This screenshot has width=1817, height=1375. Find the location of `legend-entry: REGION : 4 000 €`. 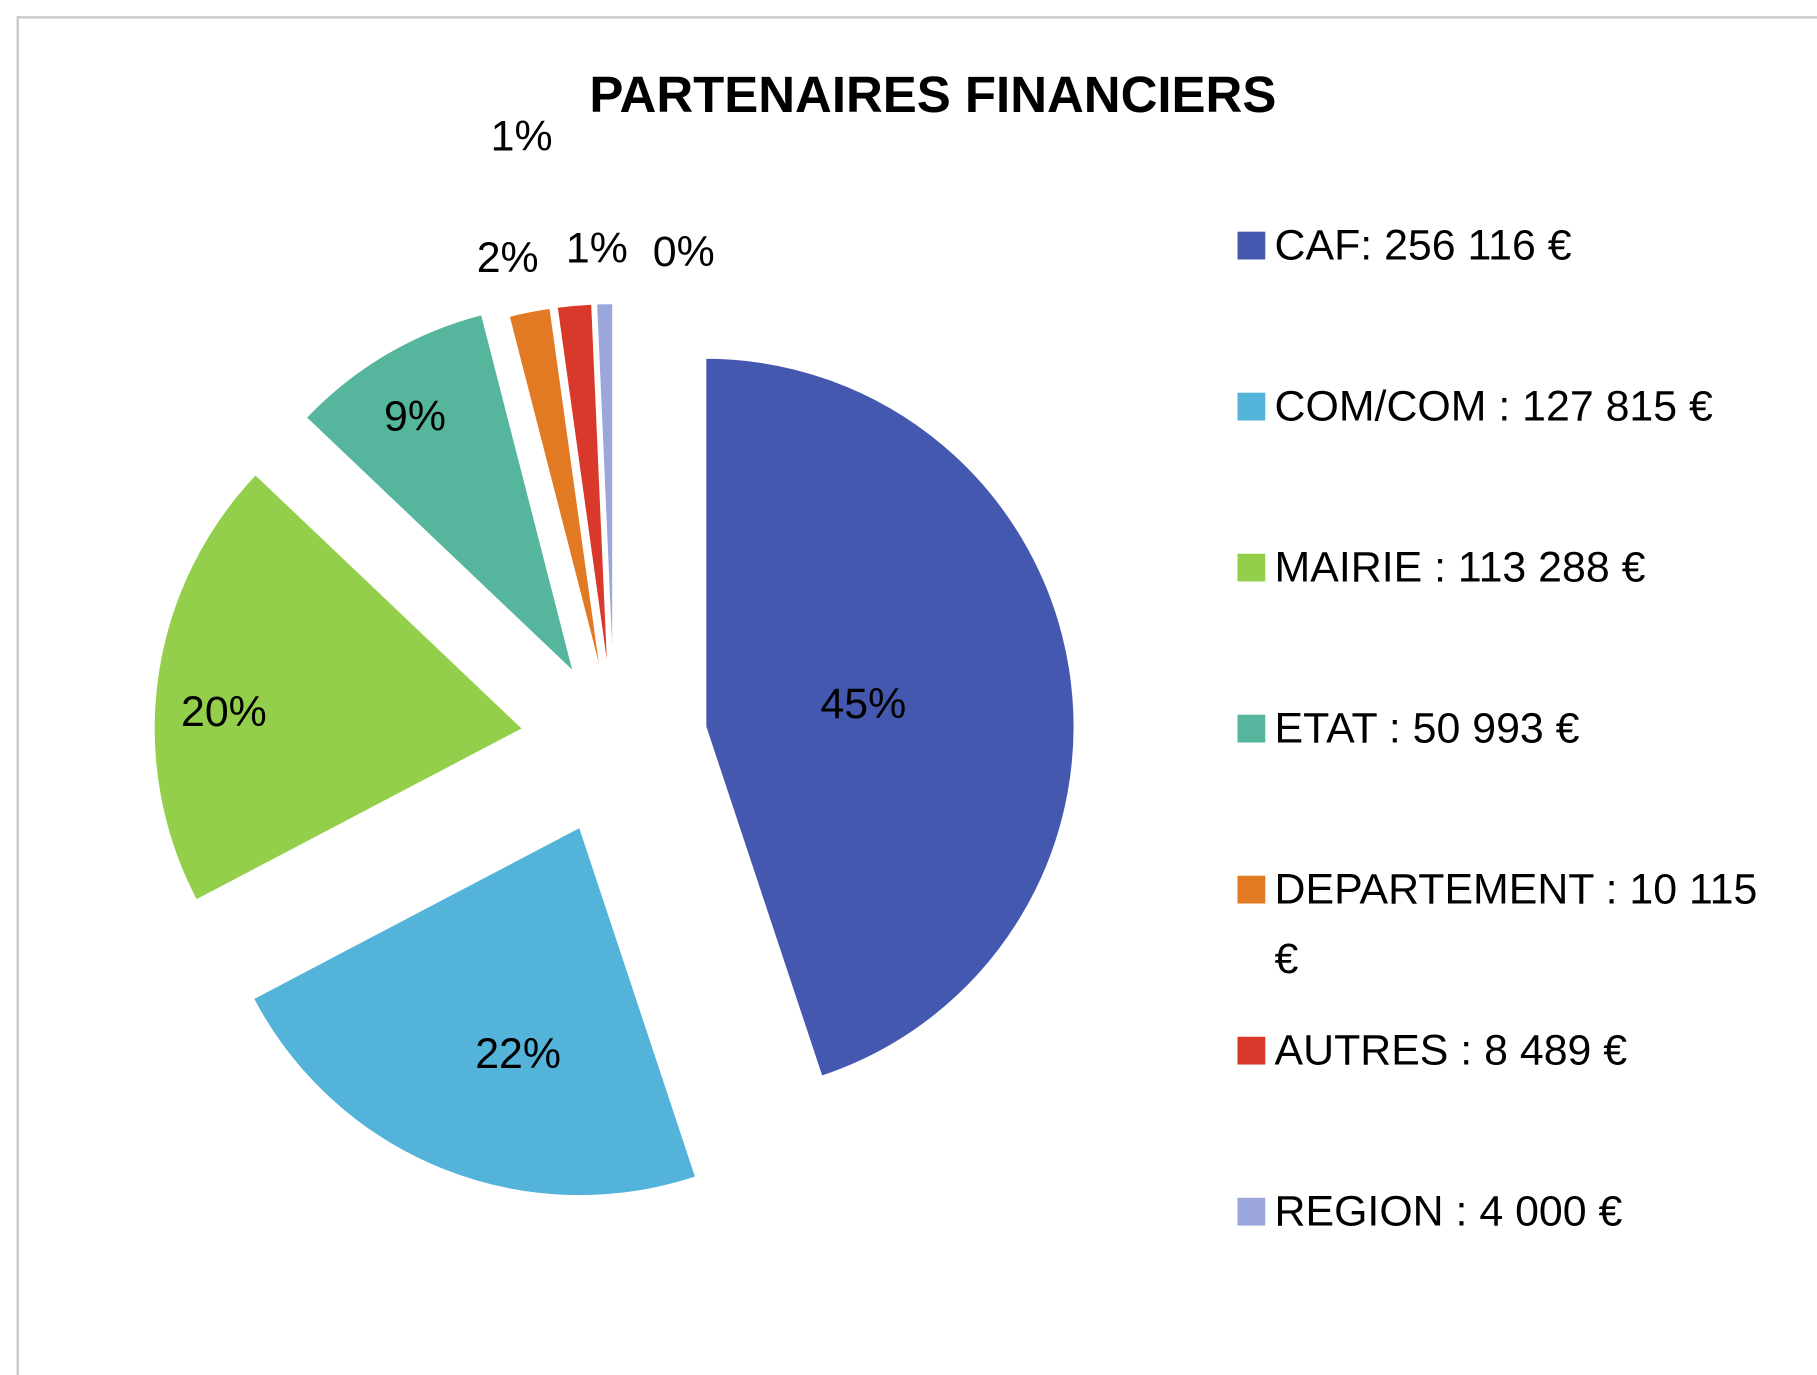

legend-entry: REGION : 4 000 € is located at coordinates (1448, 1211).